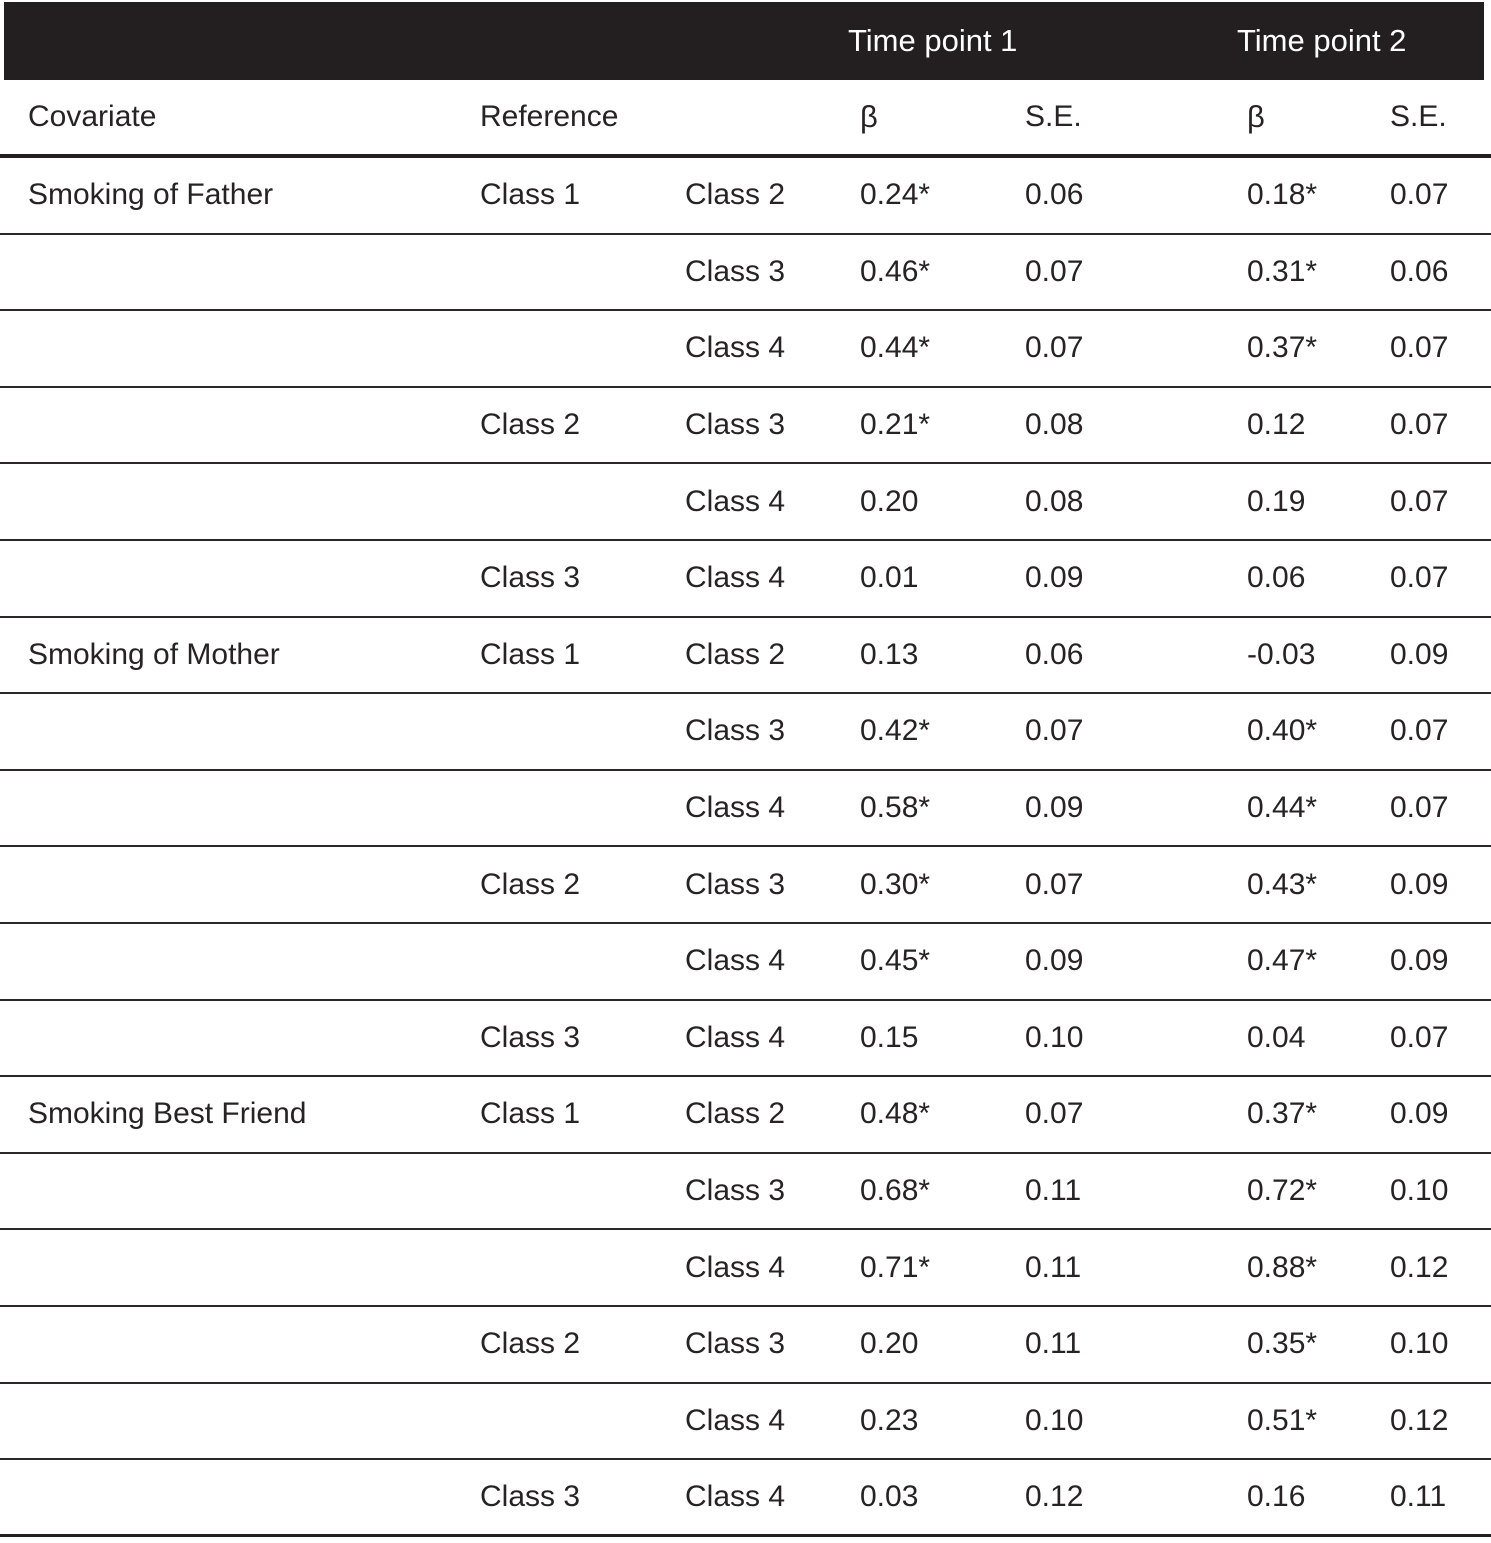 This screenshot has width=1491, height=1543. I want to click on table-row: Class 3 0.46* 0.07 0.31* 0.06, so click(745, 273).